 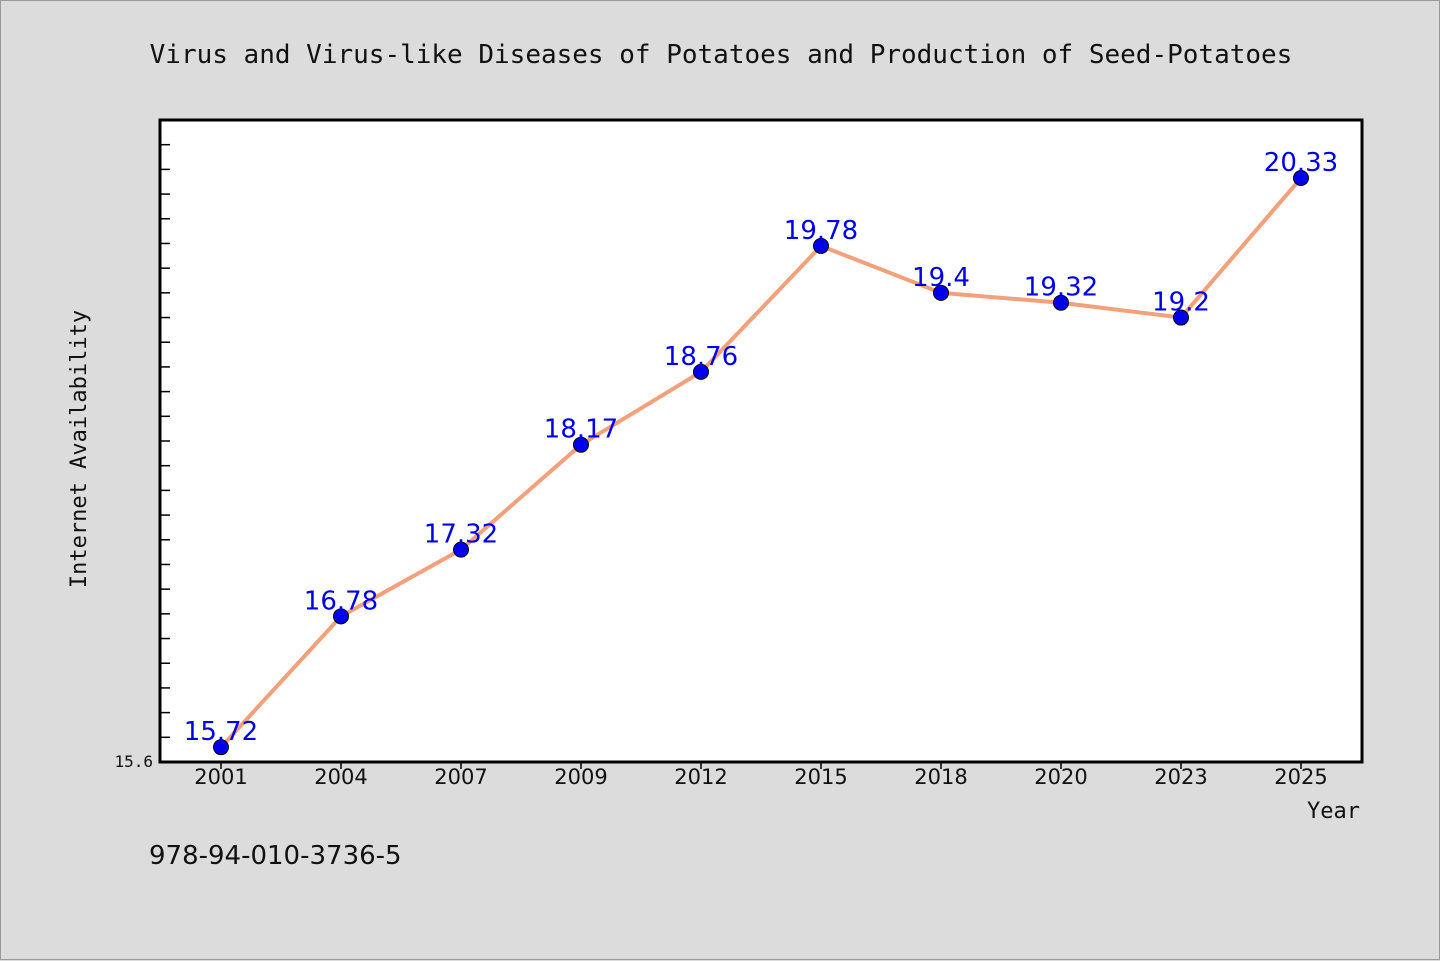 I want to click on y-axis-label: Internet Availability, so click(x=79, y=449).